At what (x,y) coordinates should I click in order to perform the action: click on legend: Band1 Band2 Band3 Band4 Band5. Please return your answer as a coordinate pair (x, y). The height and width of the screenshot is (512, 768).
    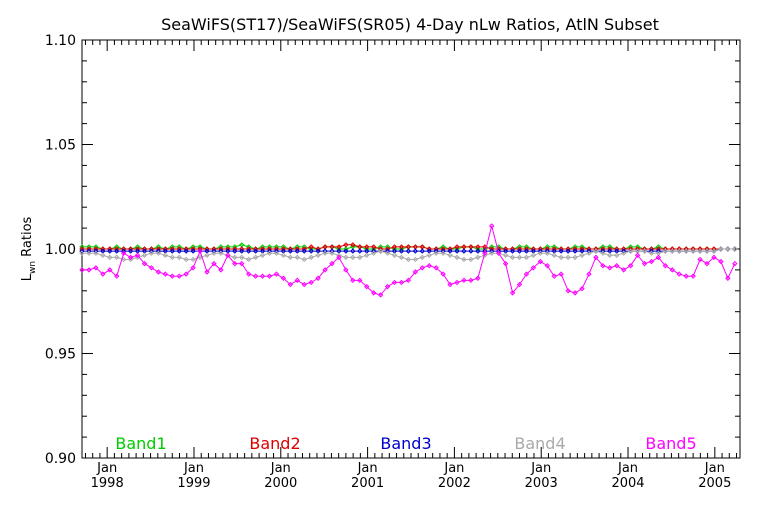
    Looking at the image, I should click on (405, 443).